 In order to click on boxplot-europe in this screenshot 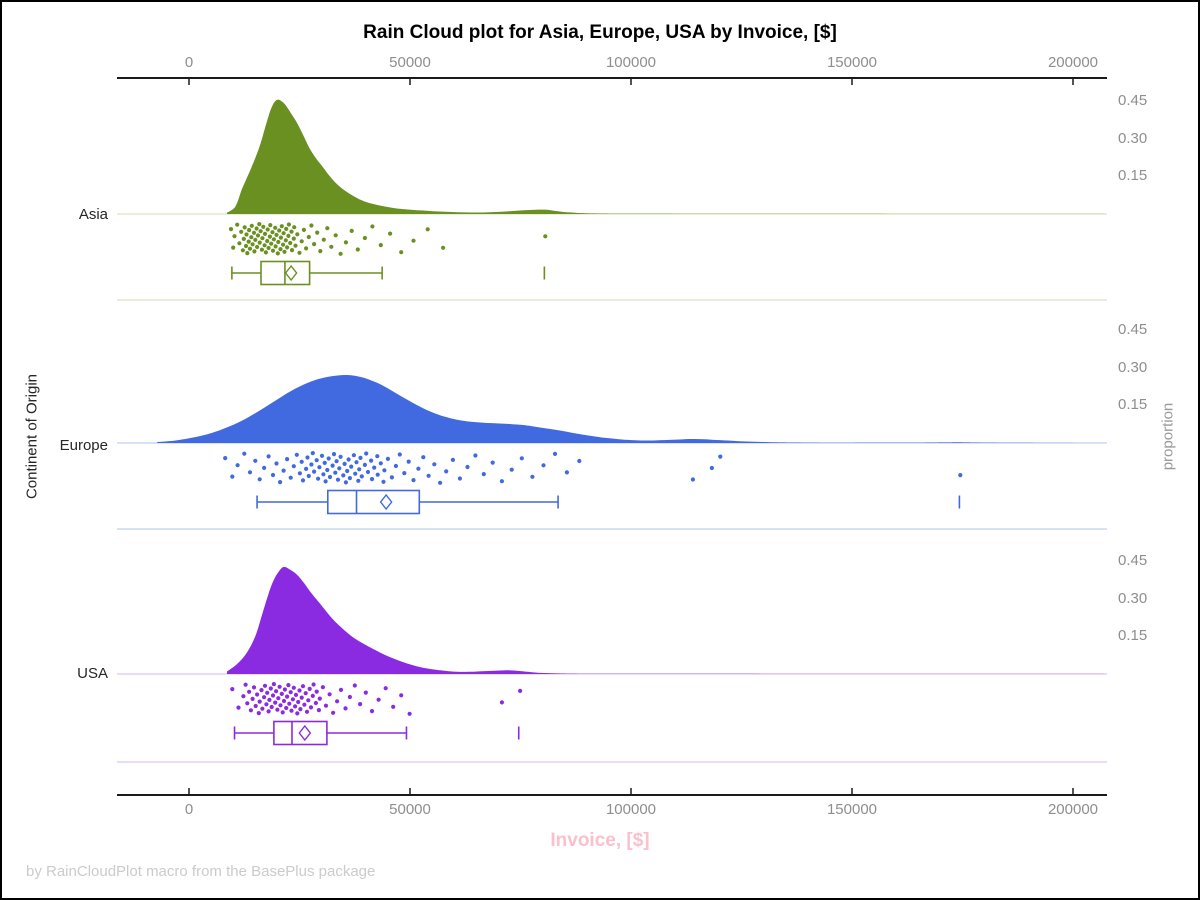, I will do `click(608, 502)`.